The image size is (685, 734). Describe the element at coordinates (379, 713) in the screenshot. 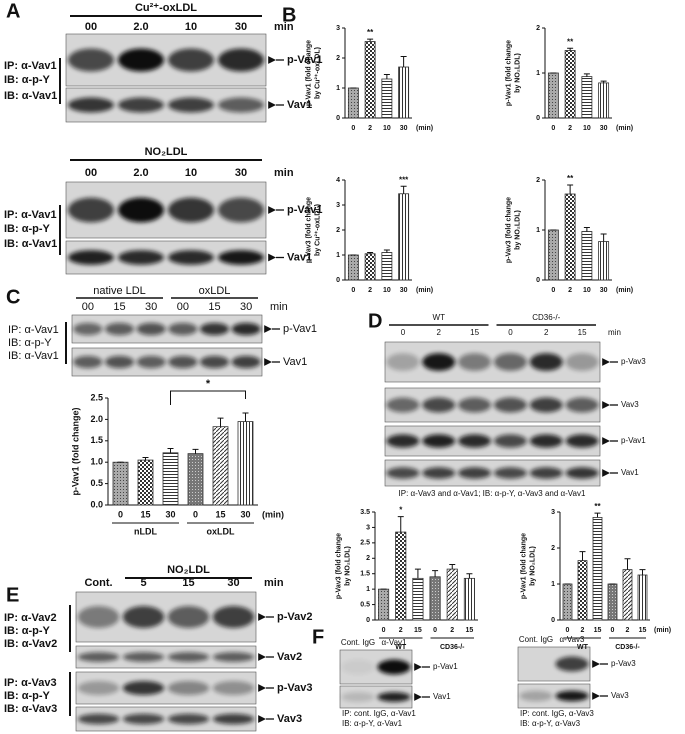

I see `blot-caption: IP: cont. IgG, α-Vav1` at that location.